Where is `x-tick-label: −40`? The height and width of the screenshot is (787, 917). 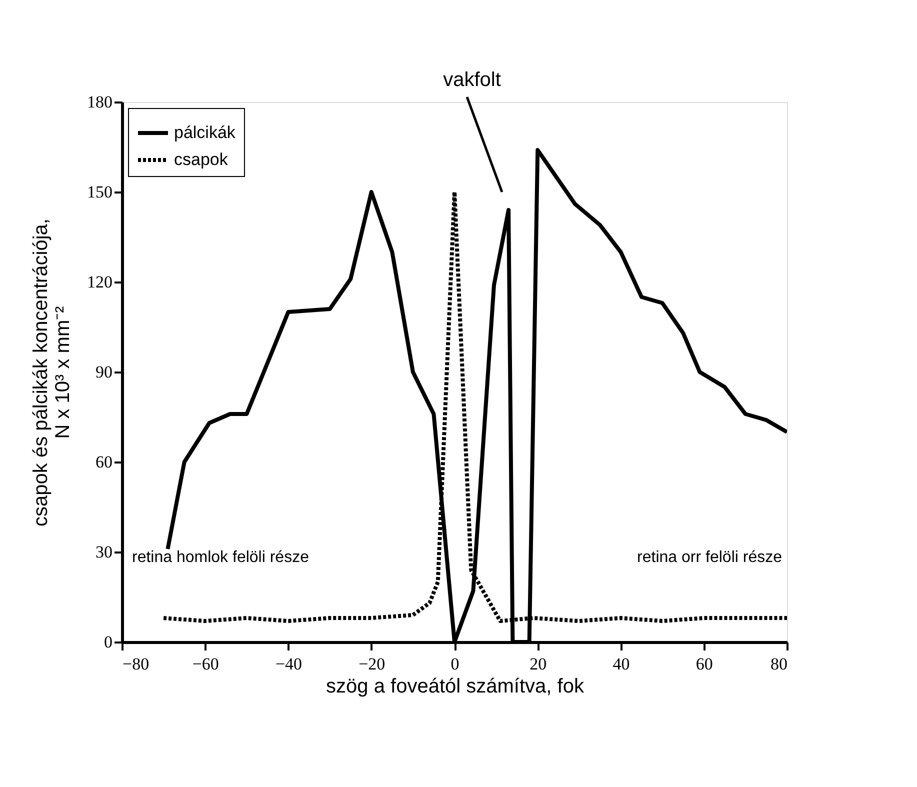 x-tick-label: −40 is located at coordinates (288, 664).